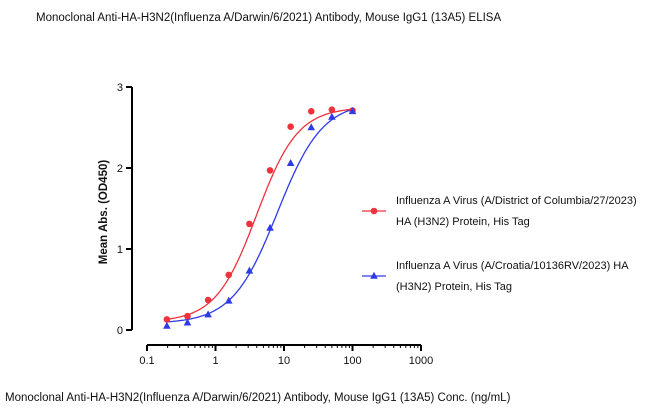 Image resolution: width=650 pixels, height=410 pixels. What do you see at coordinates (463, 222) in the screenshot?
I see `legend-label: HA (H3N2) Protein, His Tag` at bounding box center [463, 222].